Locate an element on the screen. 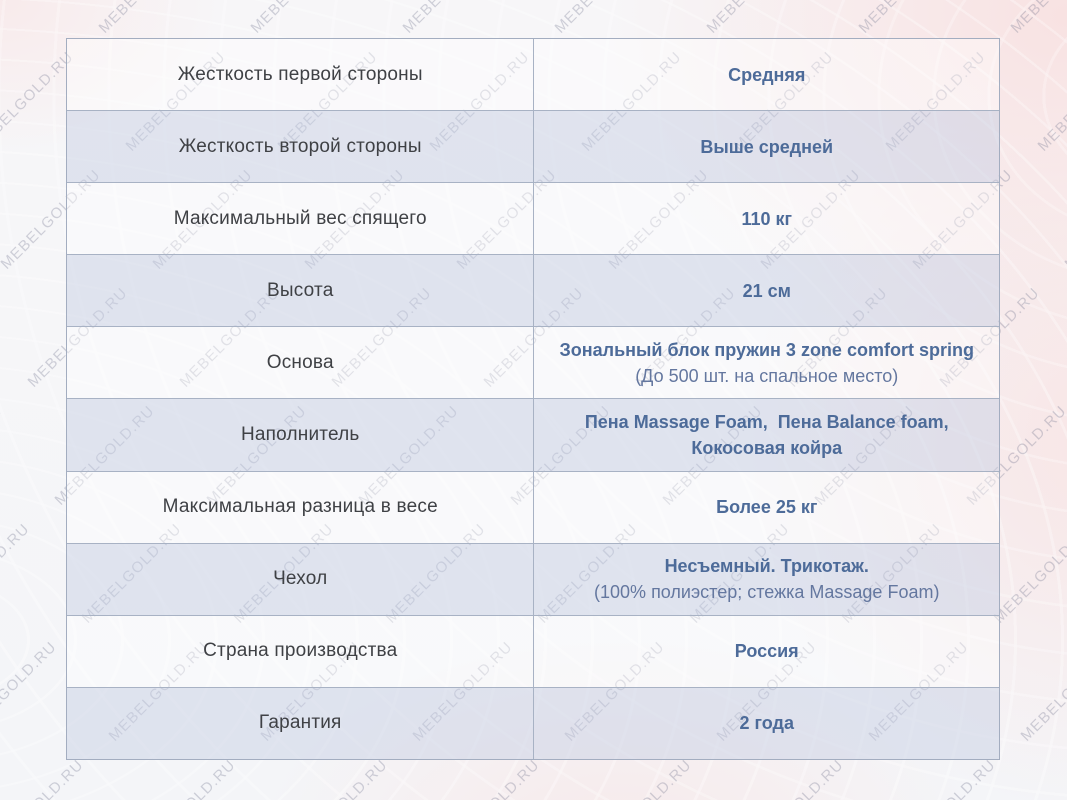 This screenshot has width=1067, height=800. spec-label-cell: Максимальная разница в весе is located at coordinates (301, 507).